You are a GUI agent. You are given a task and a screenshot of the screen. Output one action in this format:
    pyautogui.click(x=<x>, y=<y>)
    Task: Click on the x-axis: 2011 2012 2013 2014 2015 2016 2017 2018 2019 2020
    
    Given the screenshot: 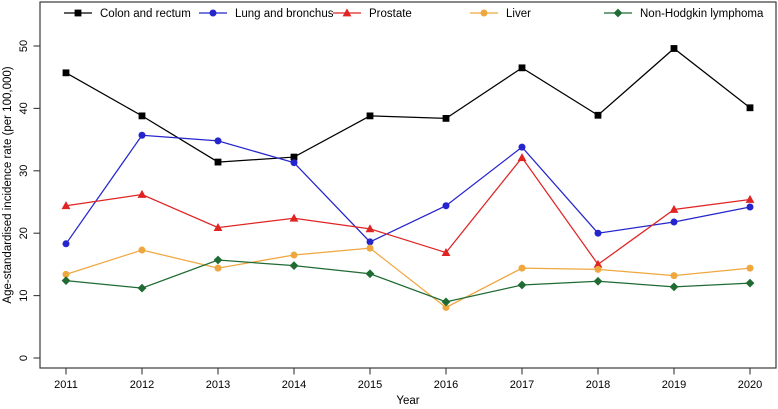 What is the action you would take?
    pyautogui.click(x=408, y=379)
    